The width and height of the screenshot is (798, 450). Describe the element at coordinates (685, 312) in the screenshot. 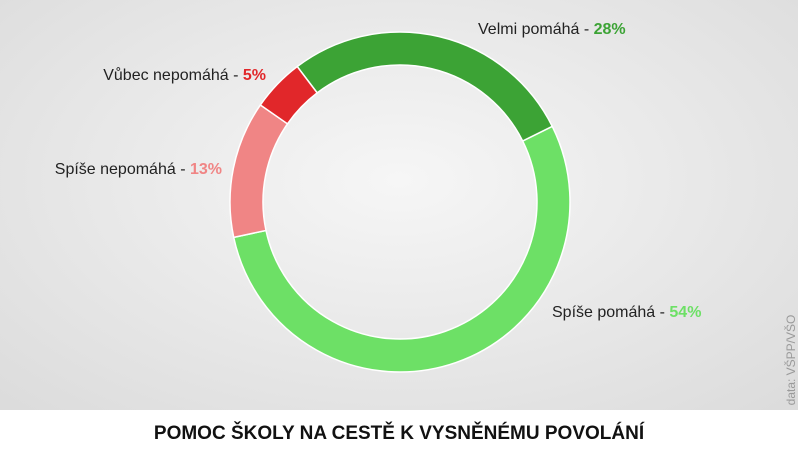

I see `value-label: 54%` at that location.